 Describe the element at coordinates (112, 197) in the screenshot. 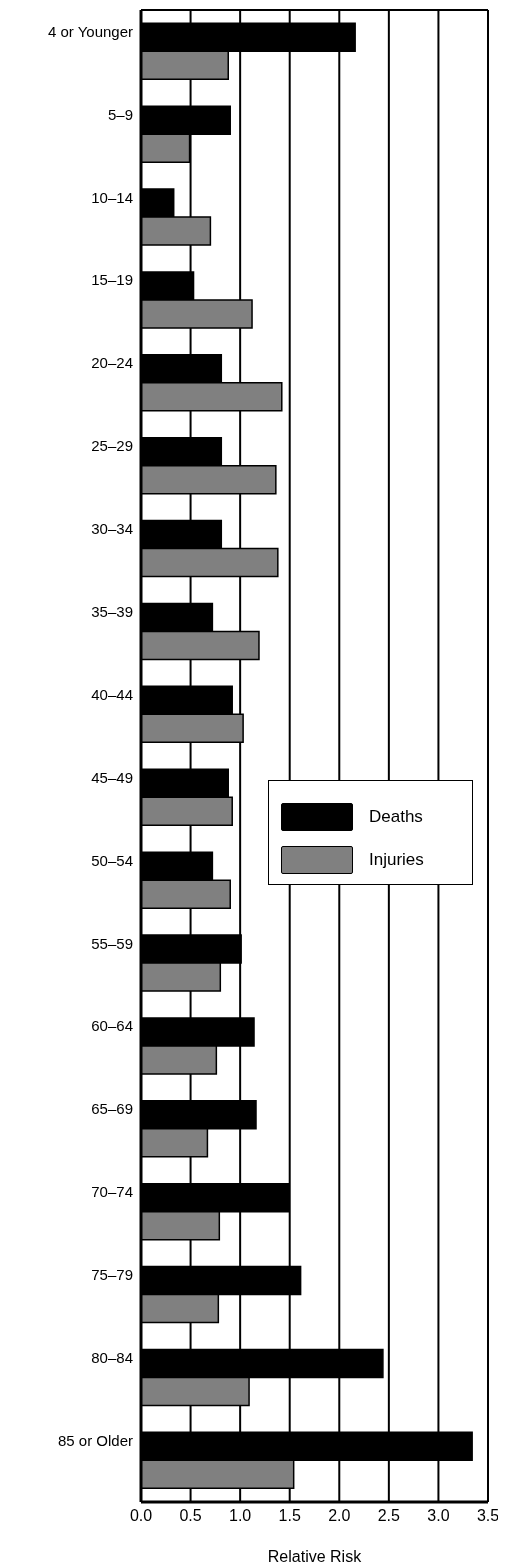

I see `y-tick-label: 10–14` at that location.